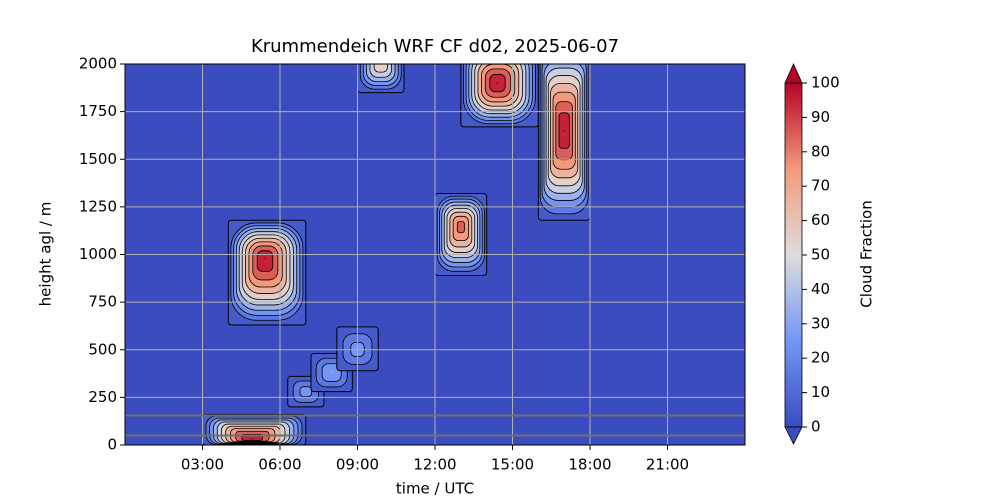  What do you see at coordinates (820, 117) in the screenshot?
I see `colorbar-tick-label: 90` at bounding box center [820, 117].